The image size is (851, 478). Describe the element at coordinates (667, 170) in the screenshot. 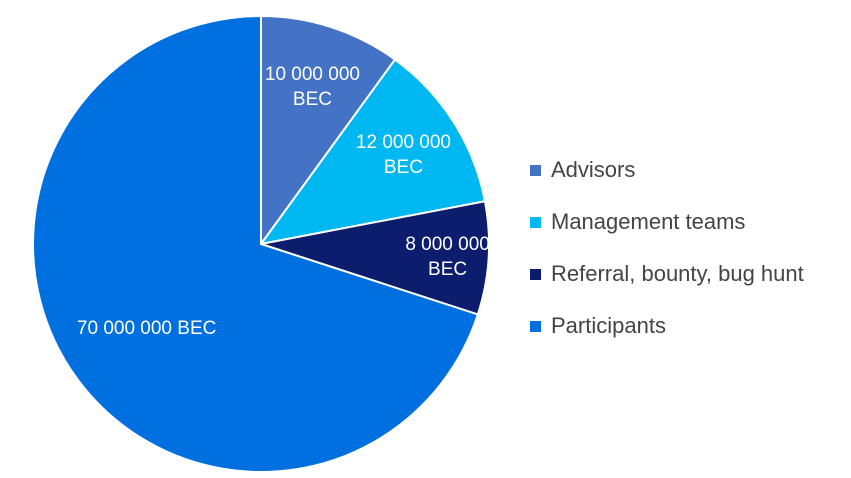

I see `legend-item-advisors: Advisors` at that location.